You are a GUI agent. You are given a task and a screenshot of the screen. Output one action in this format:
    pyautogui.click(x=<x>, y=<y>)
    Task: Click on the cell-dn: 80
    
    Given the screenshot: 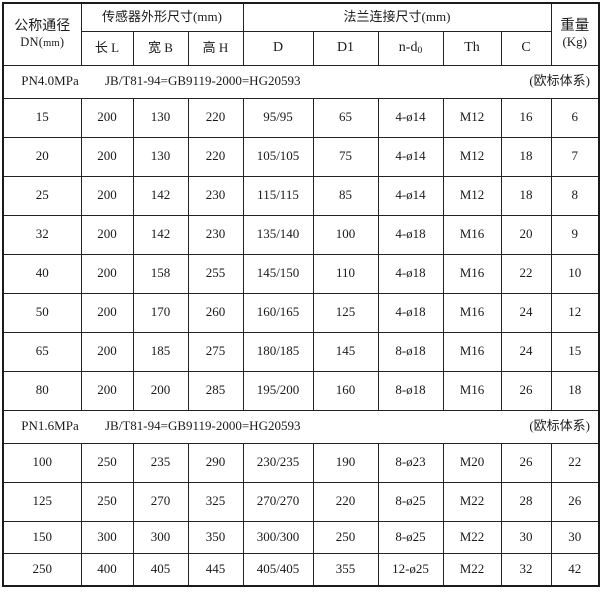 What is the action you would take?
    pyautogui.click(x=42, y=390)
    